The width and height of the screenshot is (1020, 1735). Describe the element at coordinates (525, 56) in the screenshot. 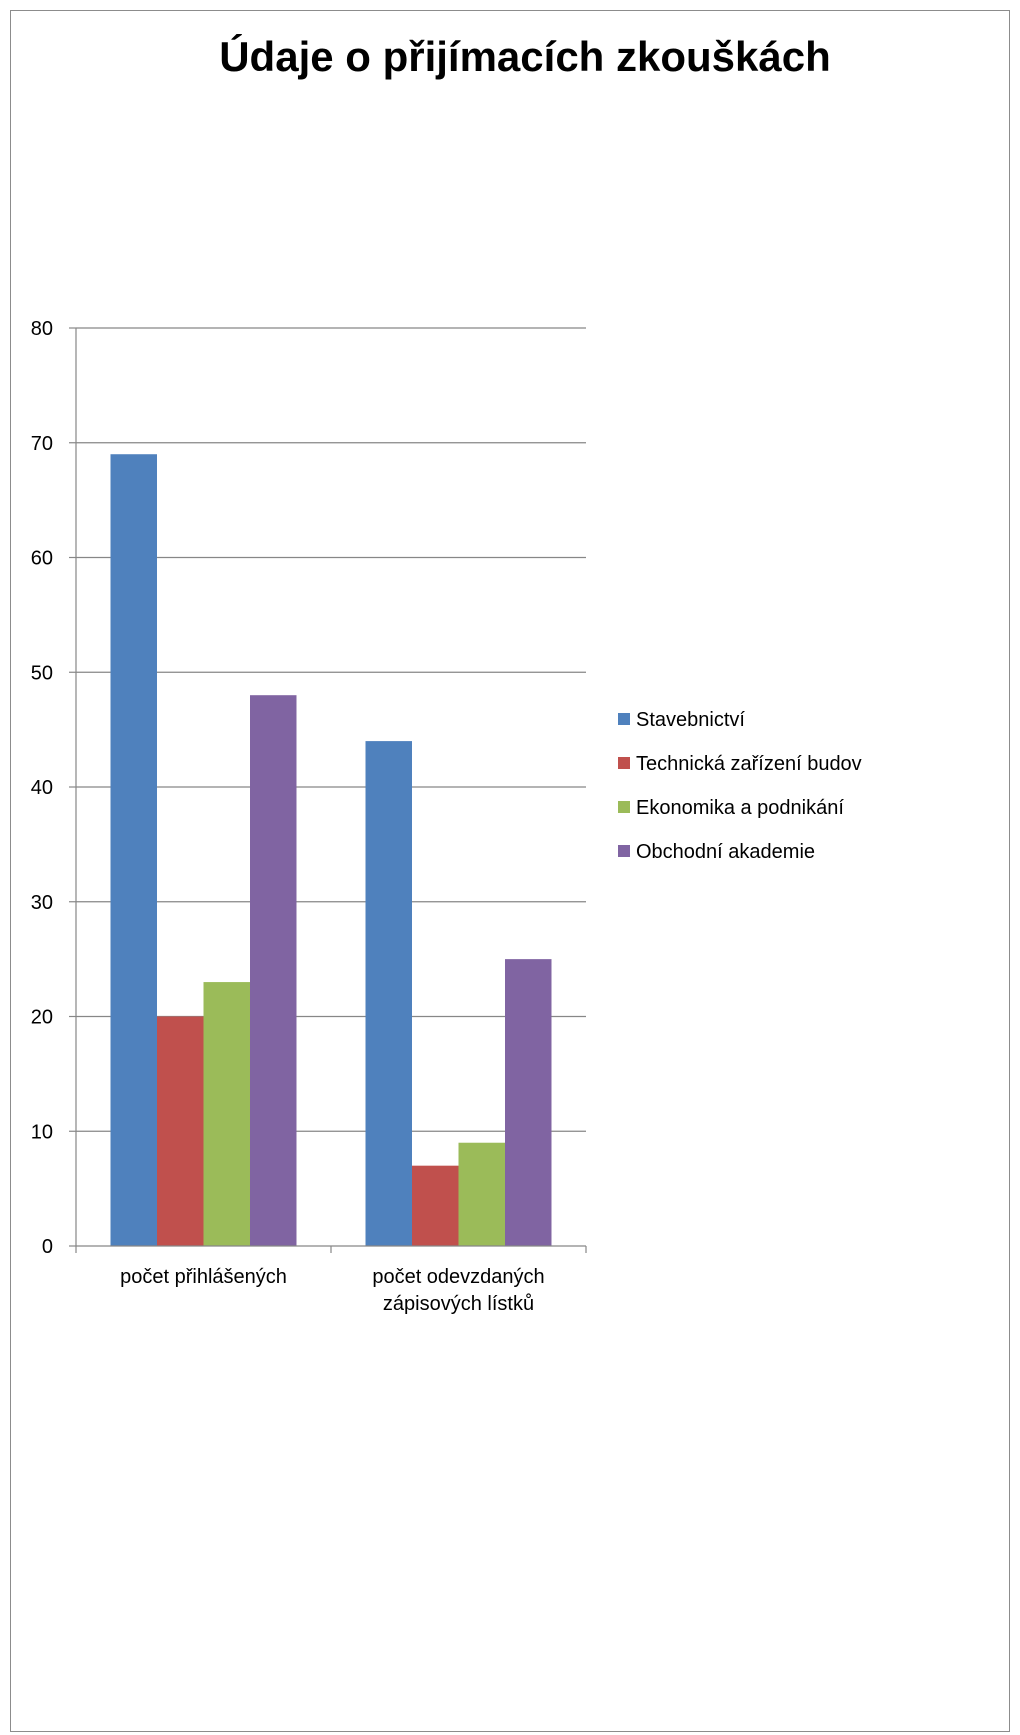

I see `chart-title: Údaje o přijímacích zkouškách` at that location.